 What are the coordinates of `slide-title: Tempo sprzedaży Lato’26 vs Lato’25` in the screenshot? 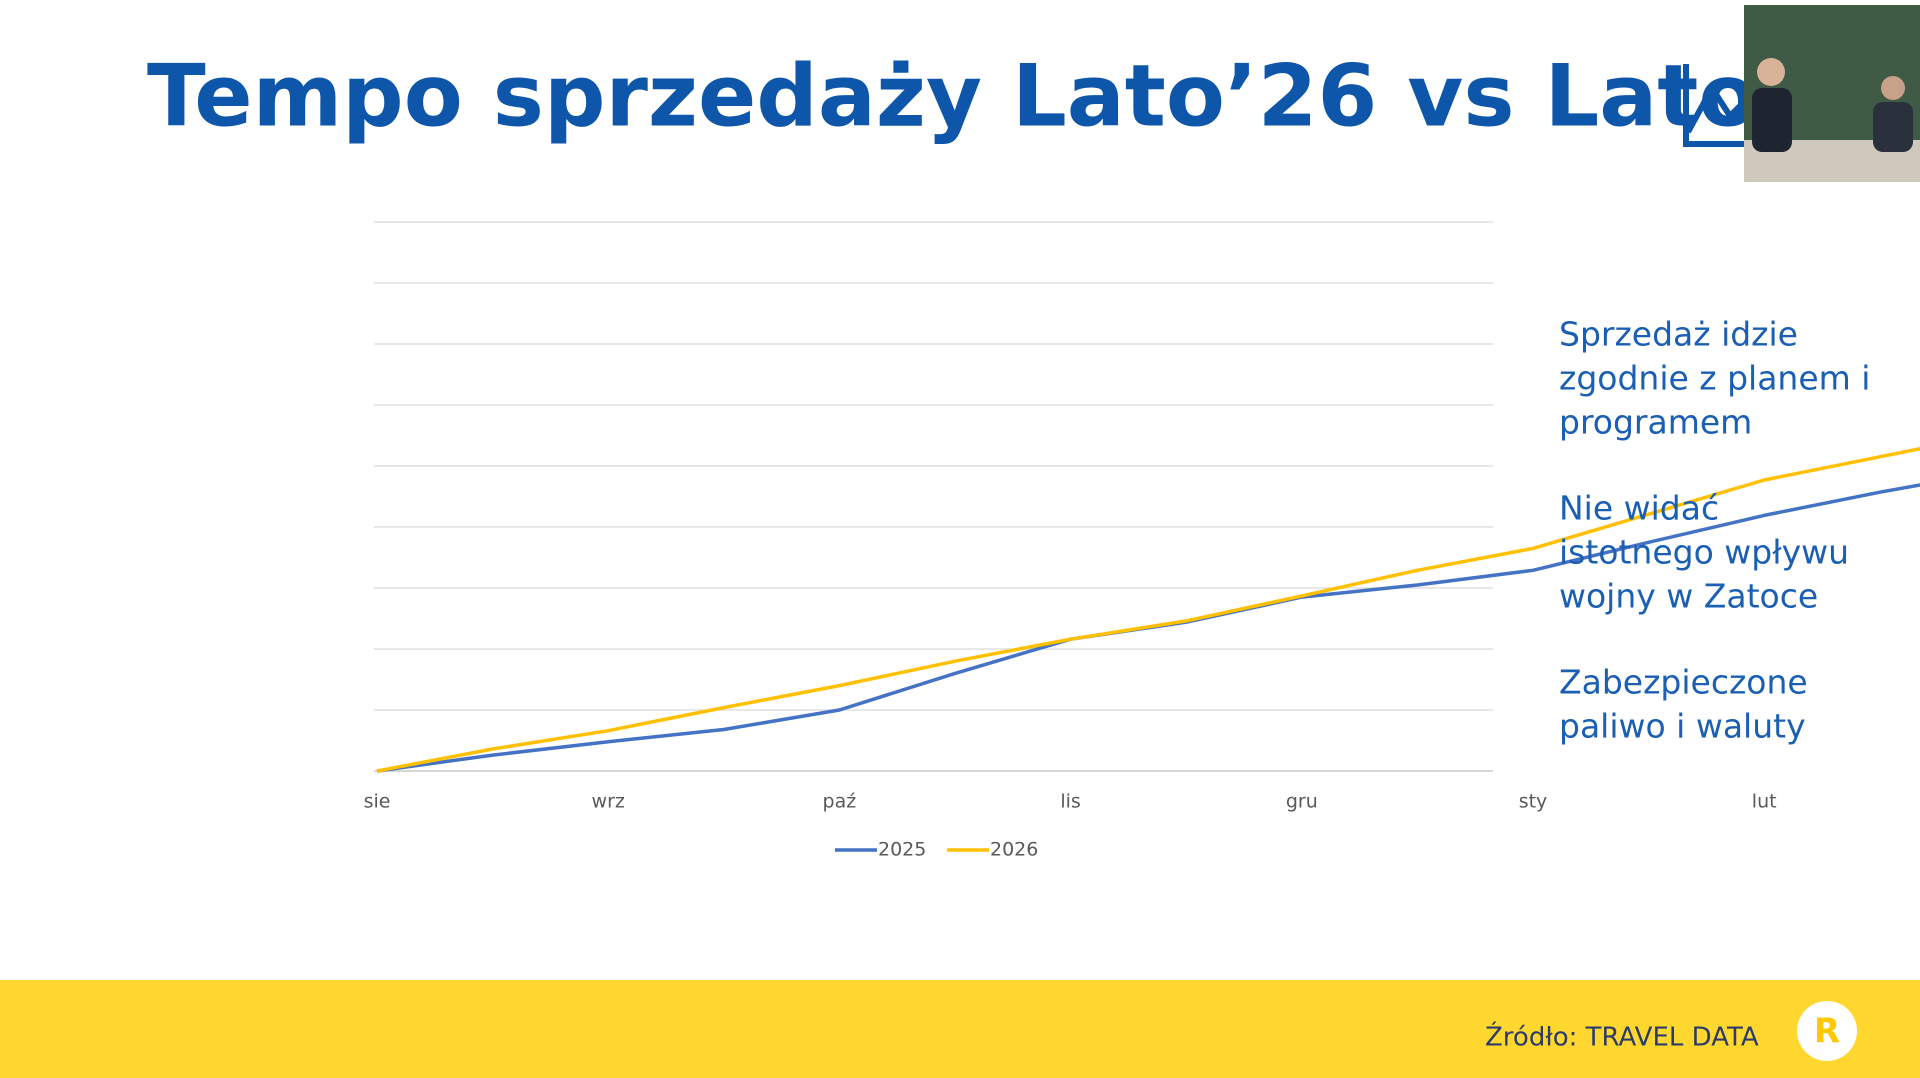 It's located at (1028, 96).